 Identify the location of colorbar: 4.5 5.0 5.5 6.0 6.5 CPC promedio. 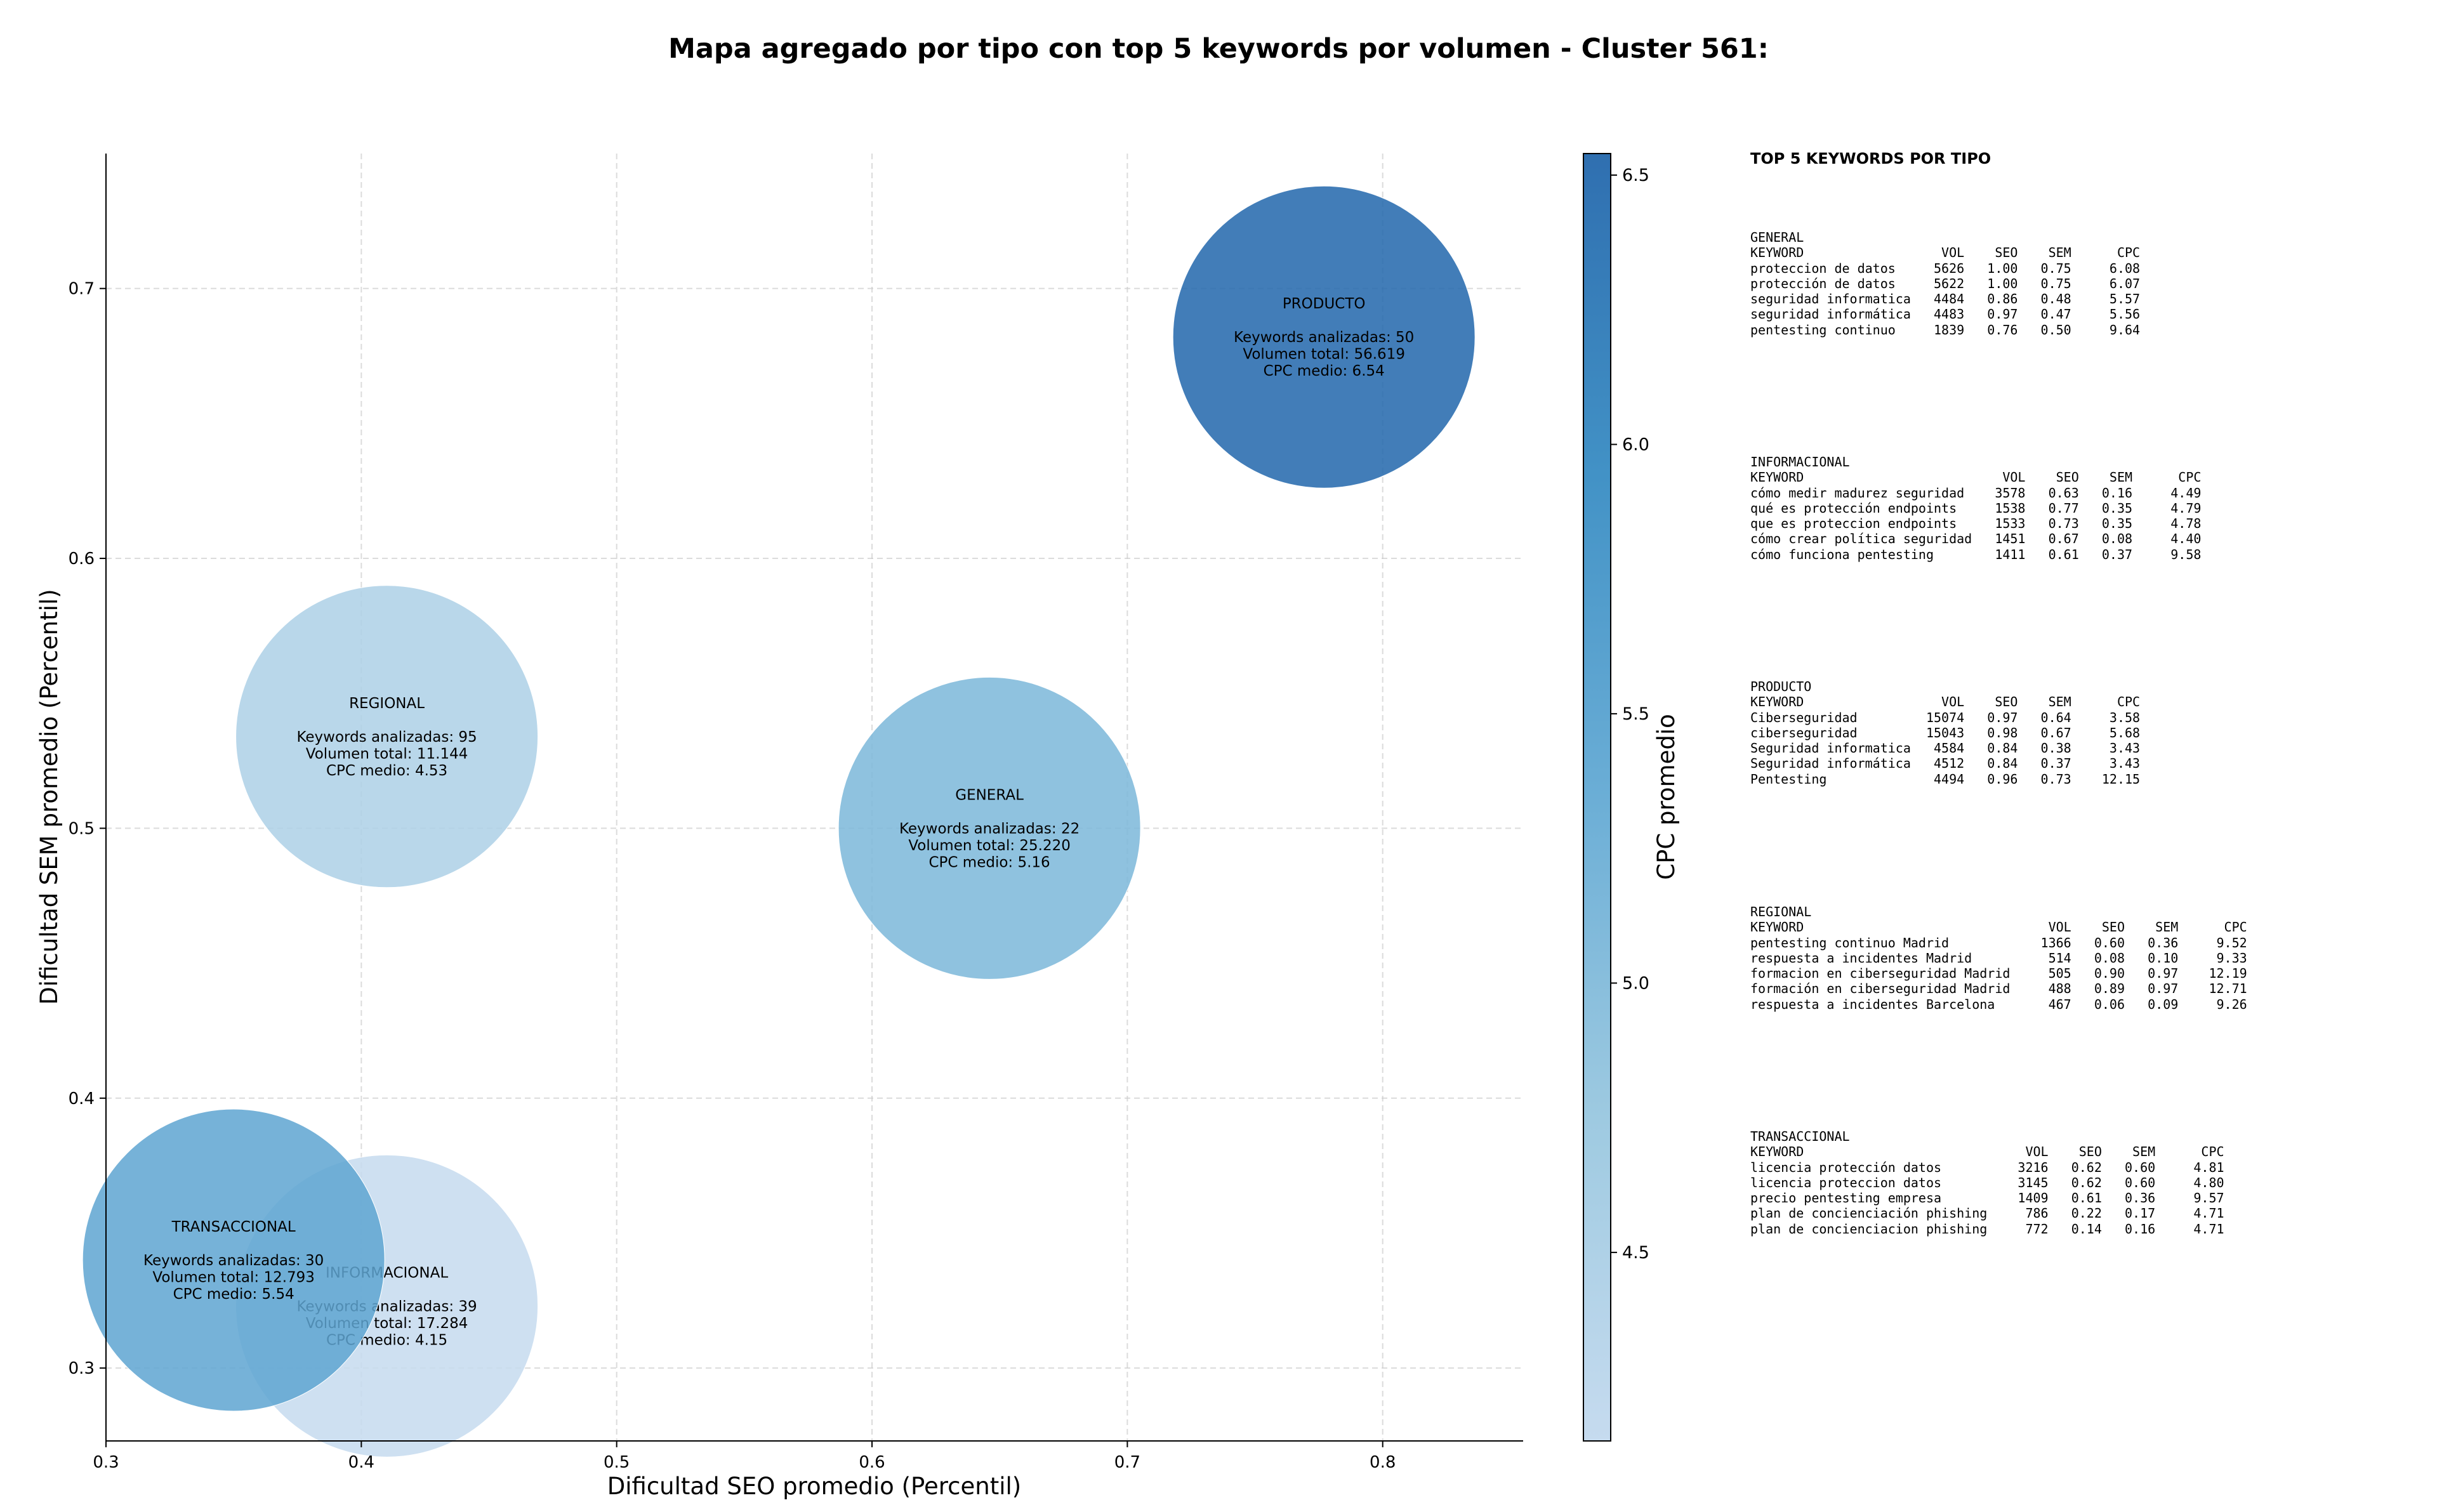
(1631, 798).